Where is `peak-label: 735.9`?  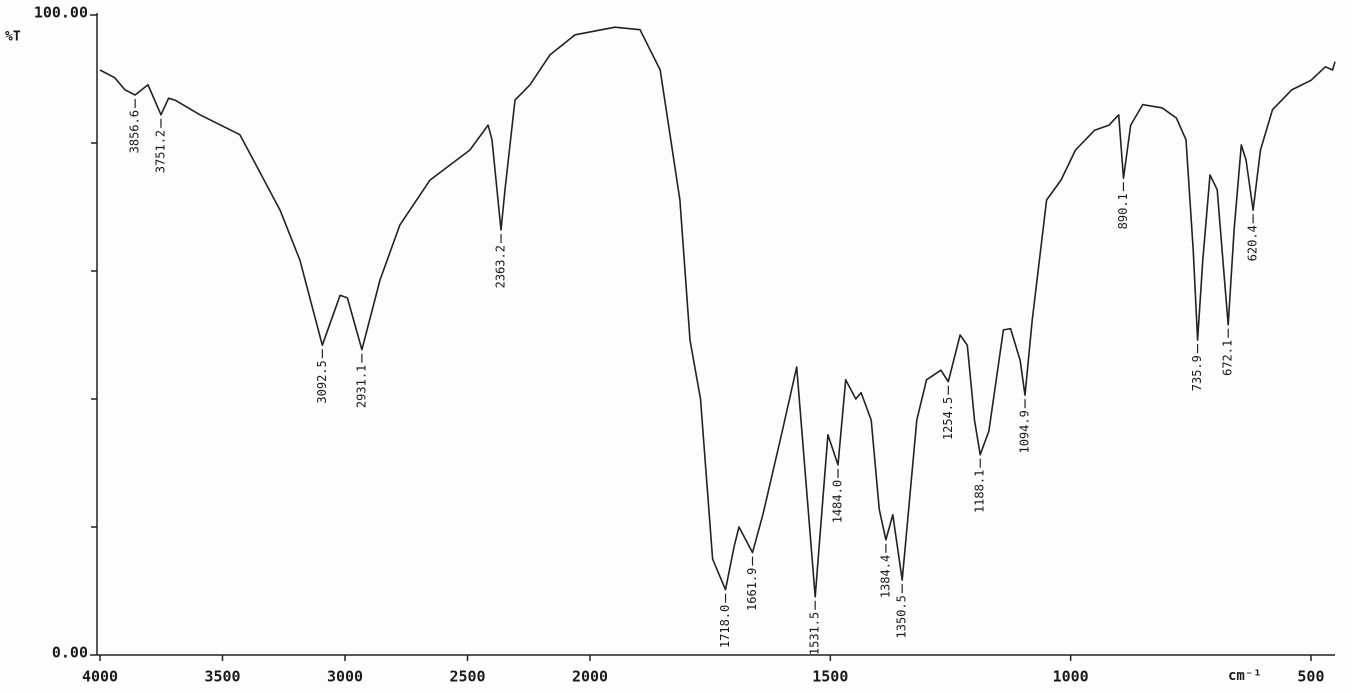
peak-label: 735.9 is located at coordinates (1197, 373).